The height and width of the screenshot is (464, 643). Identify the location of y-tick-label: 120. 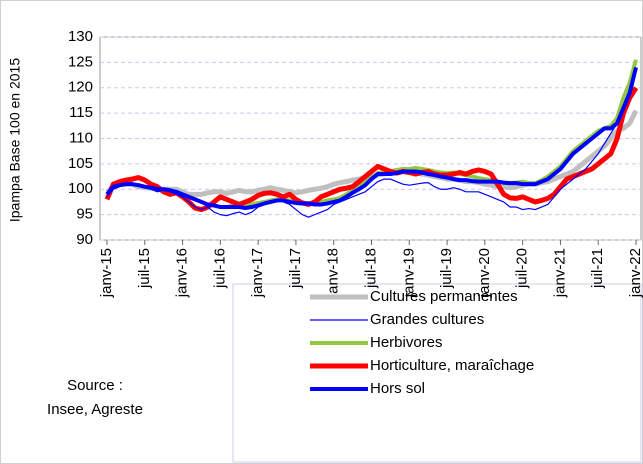
(80, 87).